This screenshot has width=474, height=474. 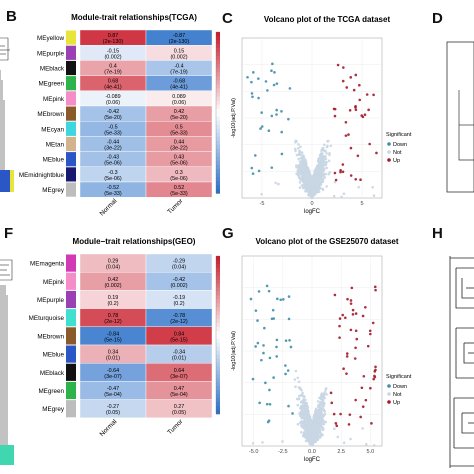 I want to click on heatmap-cell-p: (5e-06), so click(x=113, y=164).